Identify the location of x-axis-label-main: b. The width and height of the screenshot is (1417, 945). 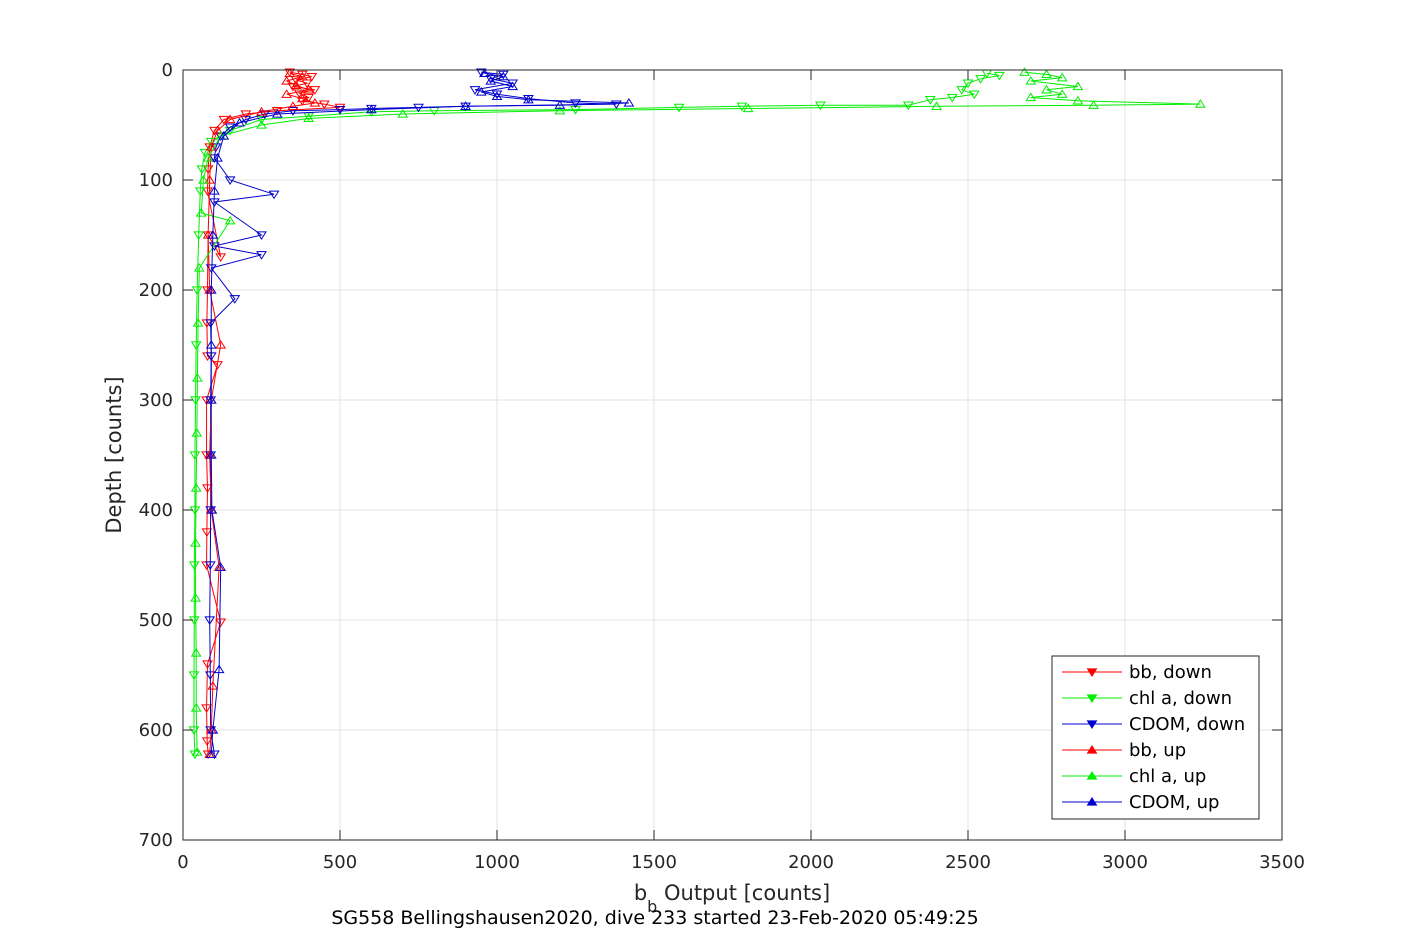
(640, 893).